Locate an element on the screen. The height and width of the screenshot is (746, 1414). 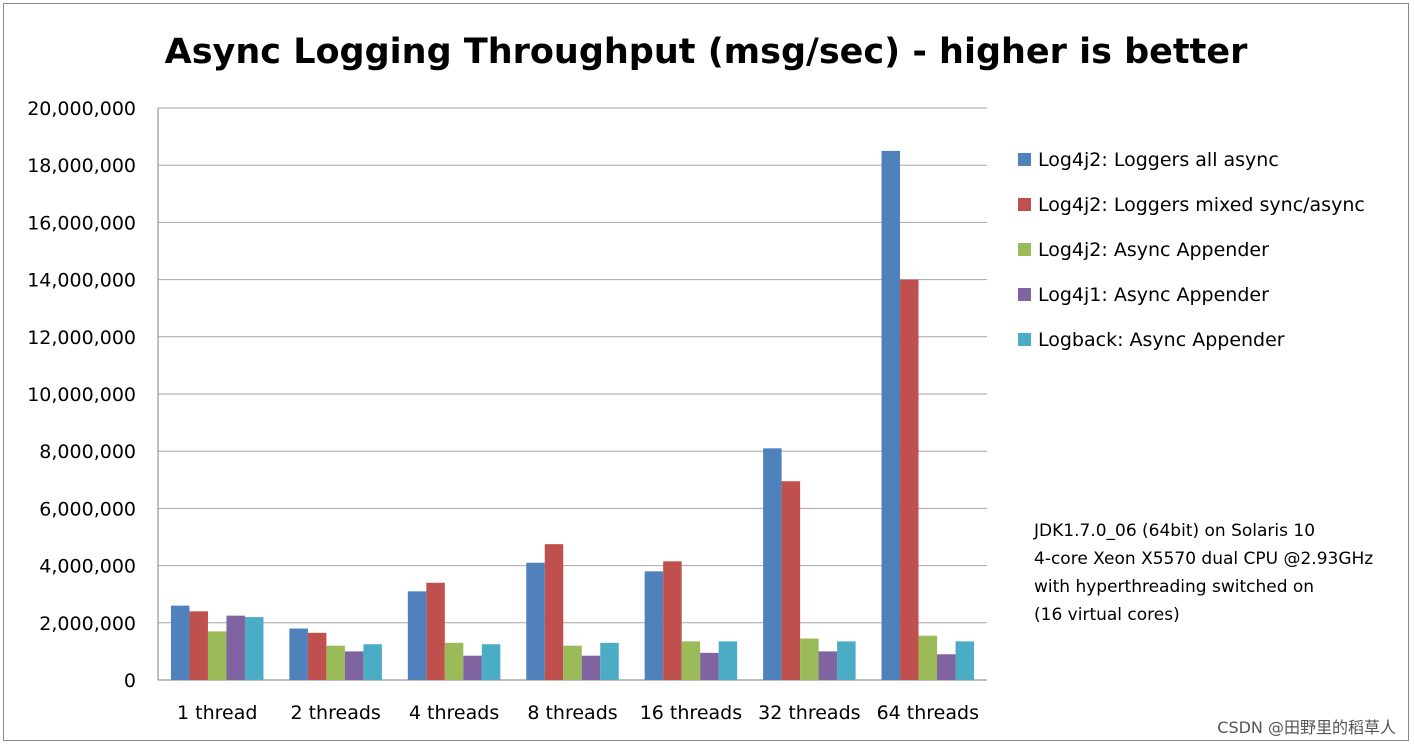
y-tick-label: 16,000,000 is located at coordinates (81, 223).